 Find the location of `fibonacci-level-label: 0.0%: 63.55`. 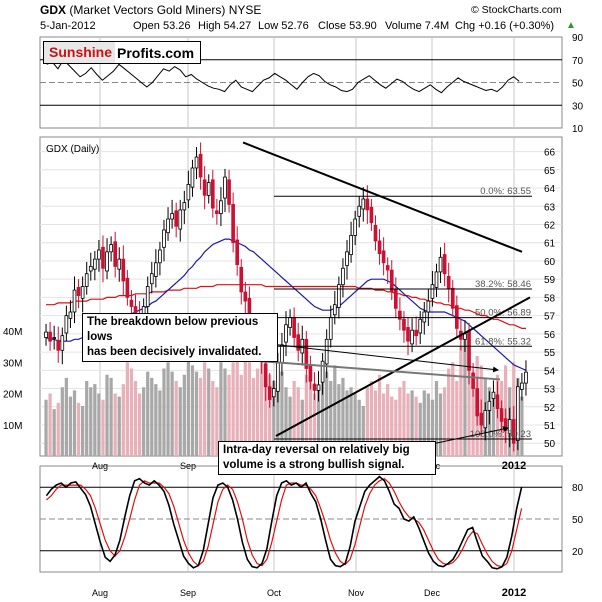

fibonacci-level-label: 0.0%: 63.55 is located at coordinates (505, 191).